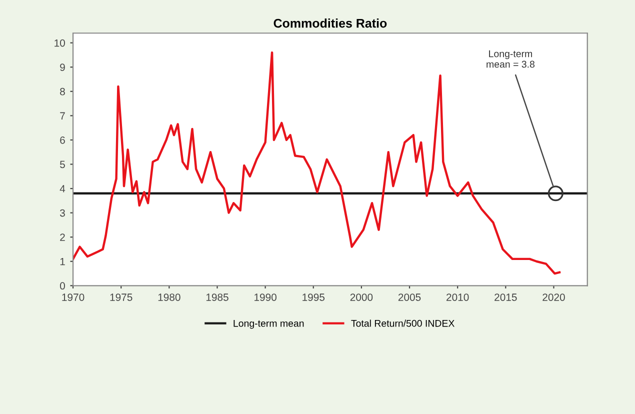 Image resolution: width=635 pixels, height=414 pixels. What do you see at coordinates (457, 297) in the screenshot?
I see `x-tick-label: 2010` at bounding box center [457, 297].